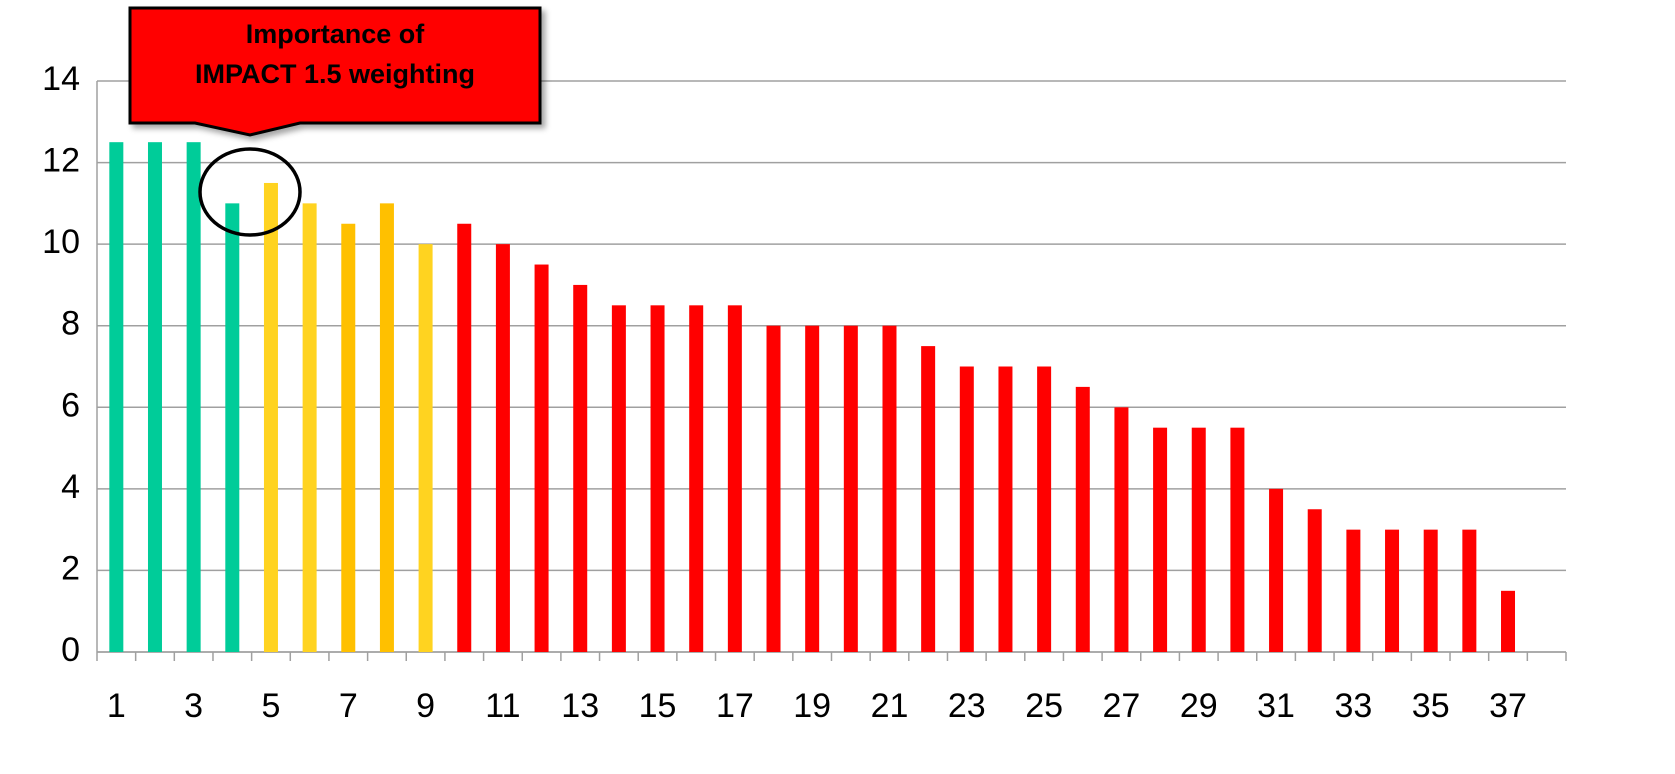 The width and height of the screenshot is (1675, 774). Describe the element at coordinates (348, 706) in the screenshot. I see `x-tick-label: 7` at that location.